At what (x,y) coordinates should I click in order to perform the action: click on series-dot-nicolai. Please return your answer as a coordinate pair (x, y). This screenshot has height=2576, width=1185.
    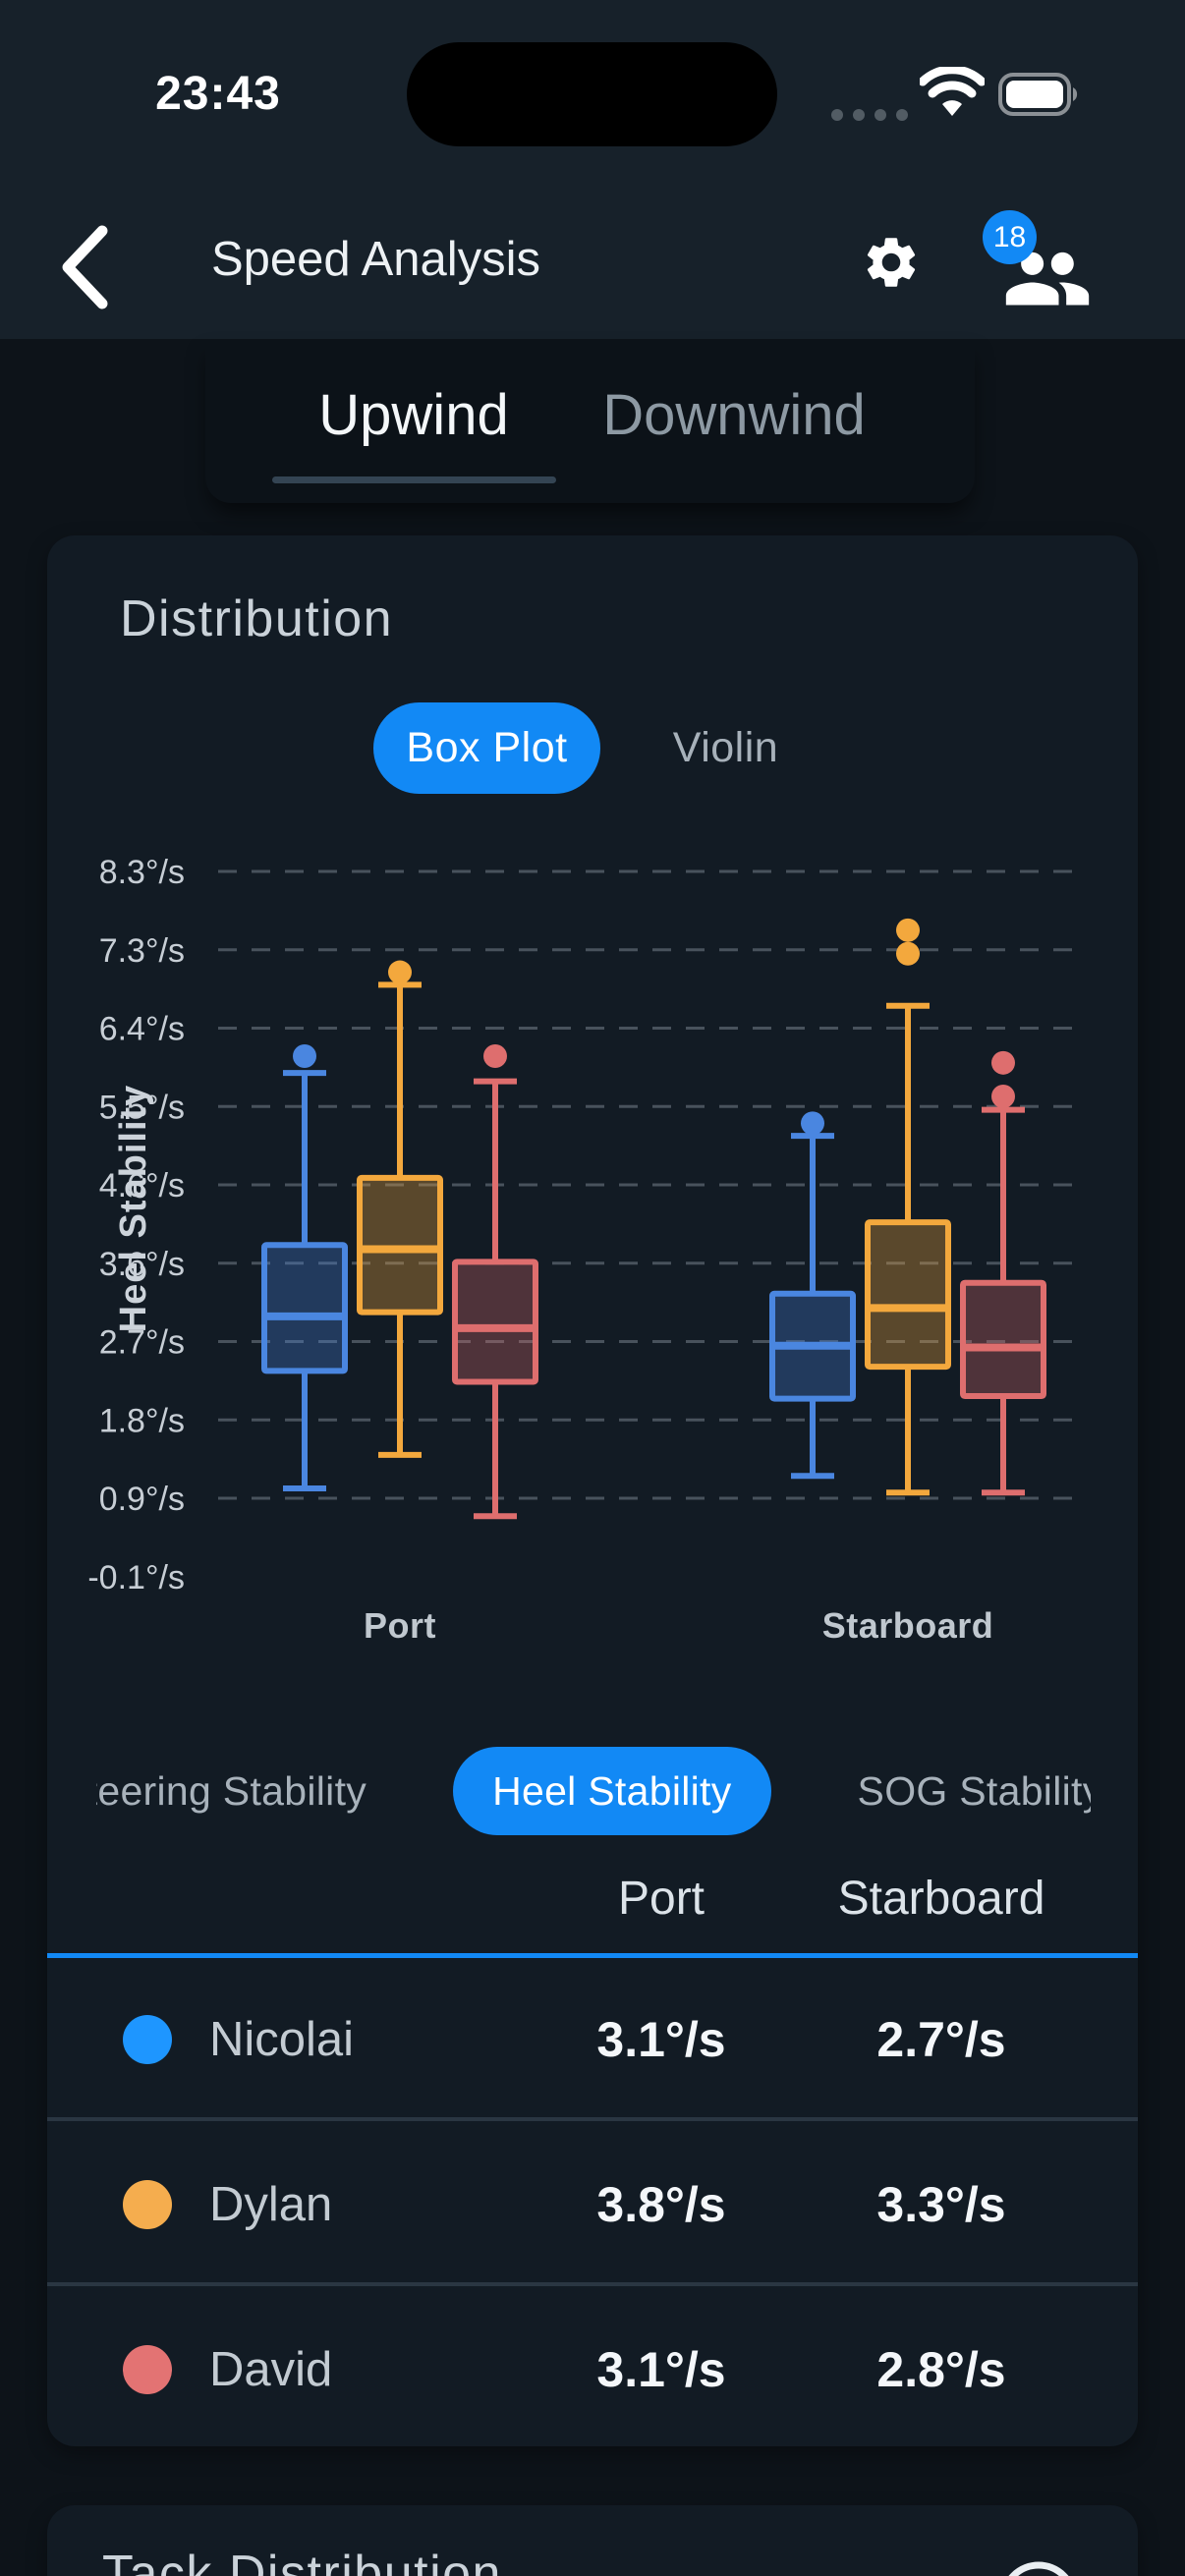
    Looking at the image, I should click on (148, 2039).